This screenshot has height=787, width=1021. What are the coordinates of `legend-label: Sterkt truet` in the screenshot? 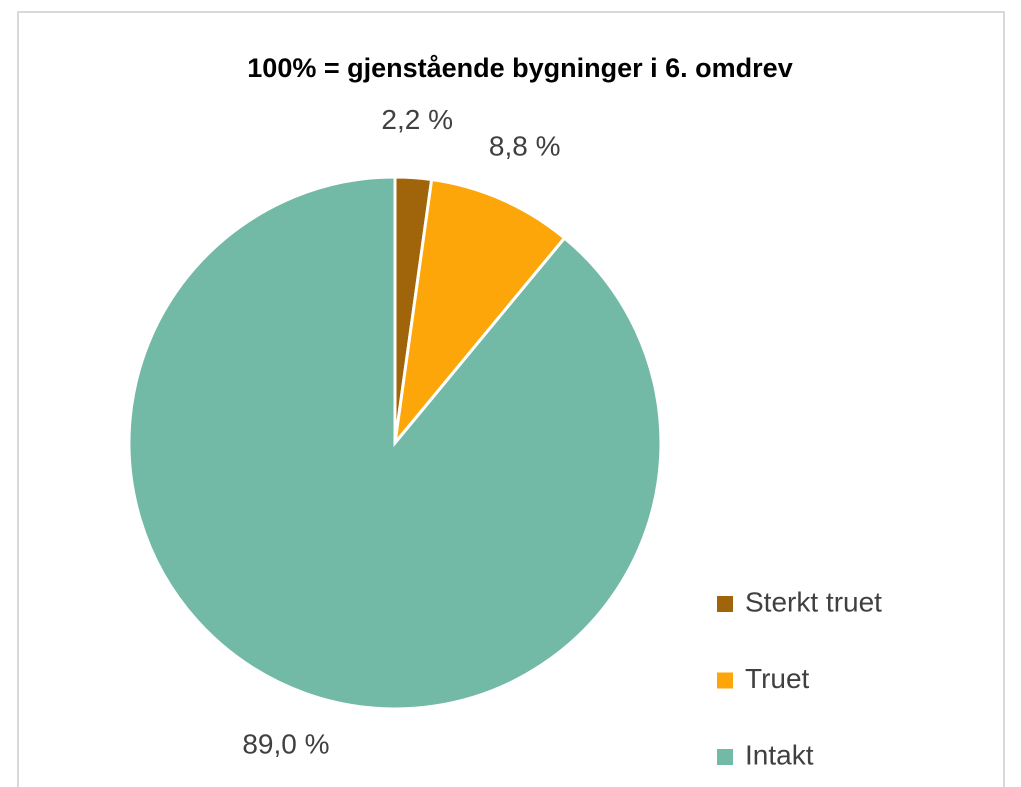 It's located at (813, 601).